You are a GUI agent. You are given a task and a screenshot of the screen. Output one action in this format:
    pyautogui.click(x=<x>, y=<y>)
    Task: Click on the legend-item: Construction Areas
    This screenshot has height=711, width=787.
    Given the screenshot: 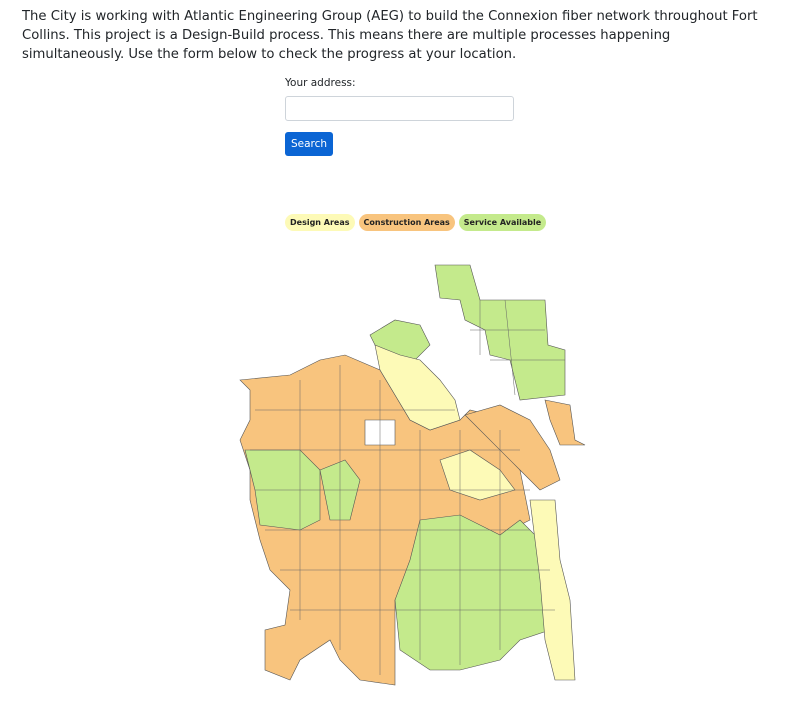 What is the action you would take?
    pyautogui.click(x=406, y=222)
    